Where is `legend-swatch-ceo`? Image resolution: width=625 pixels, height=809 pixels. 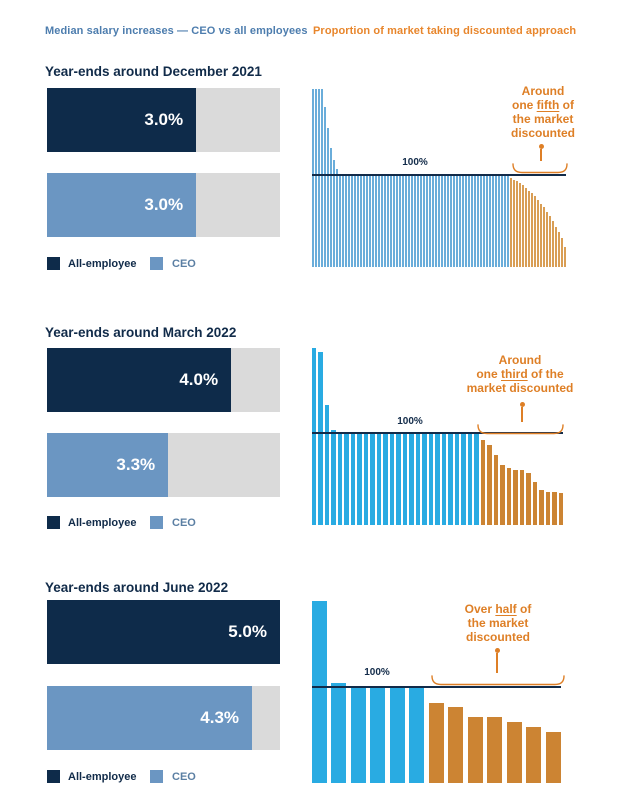
legend-swatch-ceo is located at coordinates (156, 776).